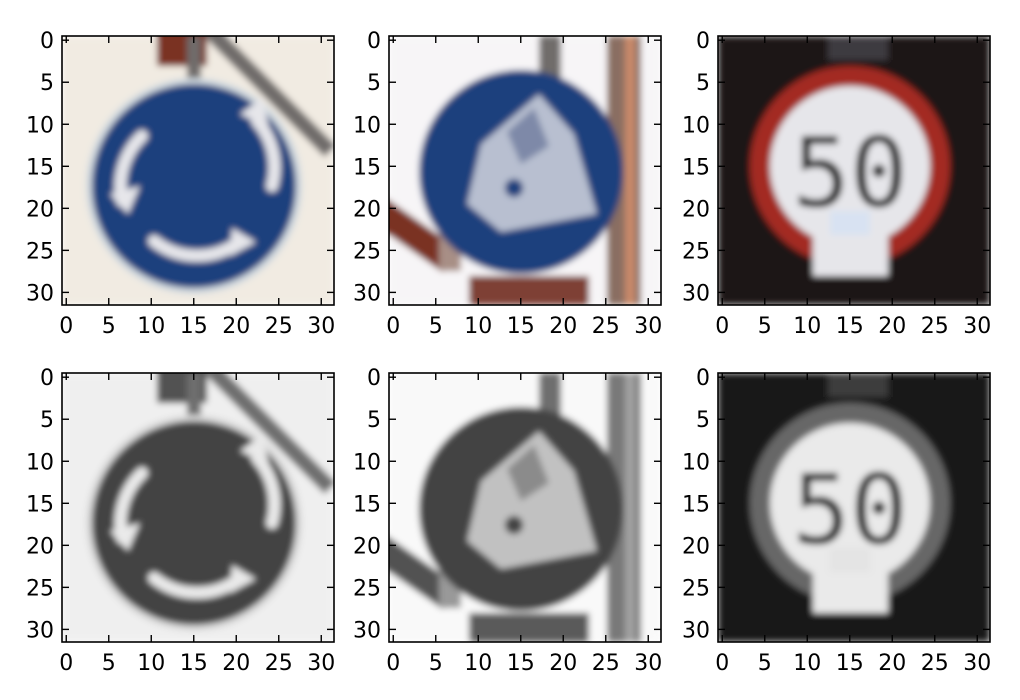  What do you see at coordinates (514, 525) in the screenshot?
I see `figure-gap` at bounding box center [514, 525].